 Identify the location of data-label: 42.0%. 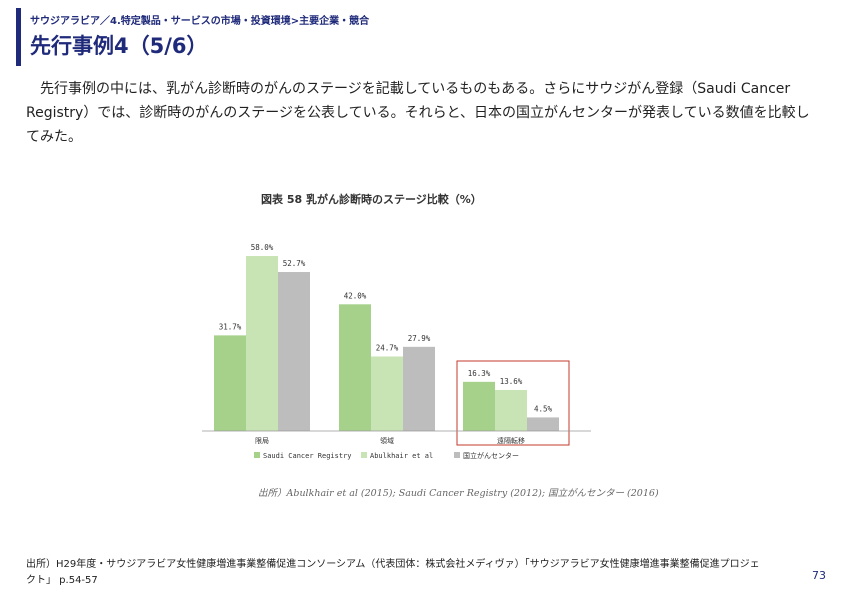
(355, 295).